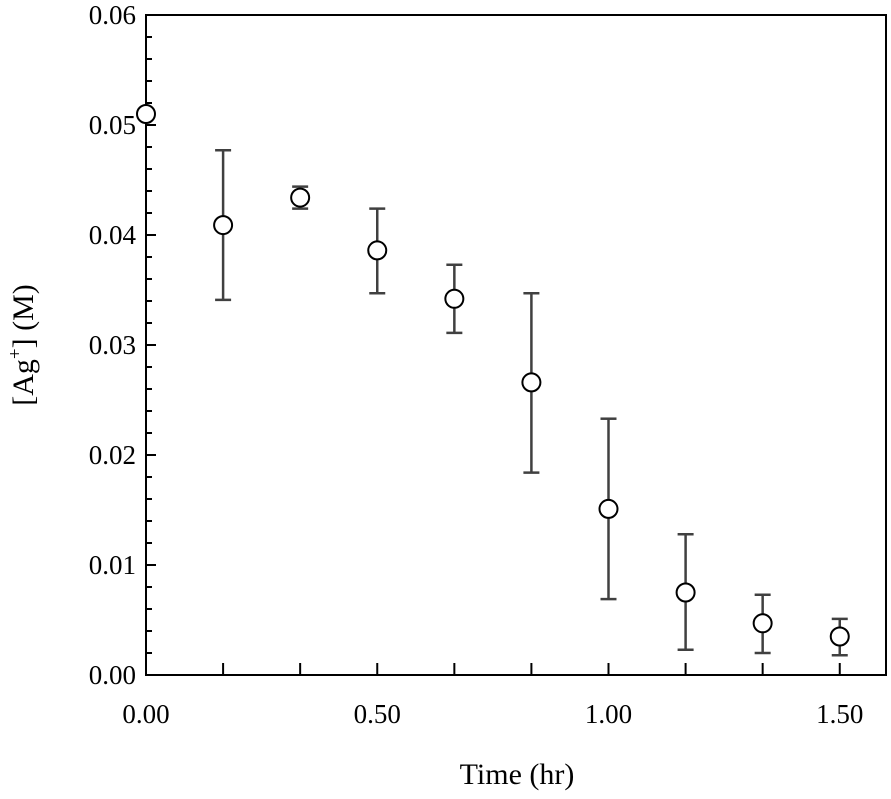 This screenshot has width=891, height=799. I want to click on x-tick-label: 1.50, so click(839, 714).